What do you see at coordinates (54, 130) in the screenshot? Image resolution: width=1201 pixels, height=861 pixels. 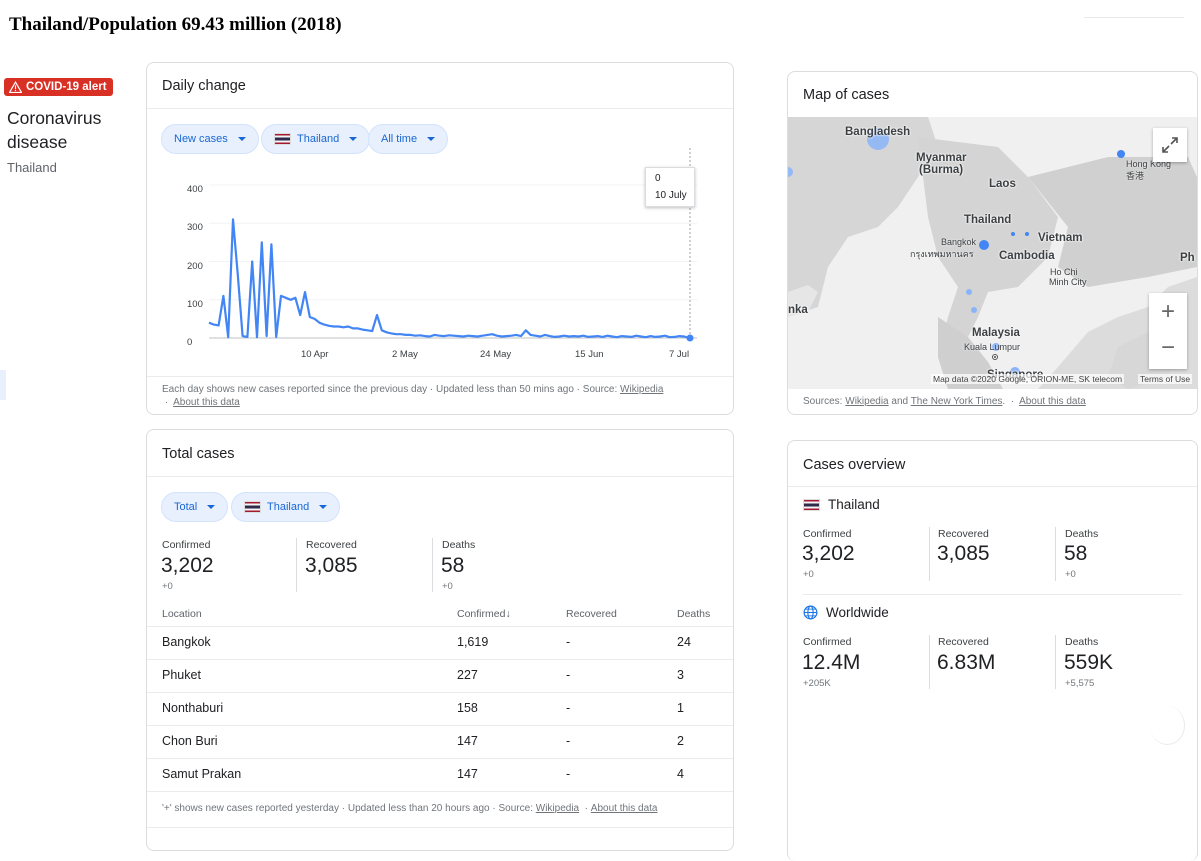 I see `disease-title: Coronavirus disease` at bounding box center [54, 130].